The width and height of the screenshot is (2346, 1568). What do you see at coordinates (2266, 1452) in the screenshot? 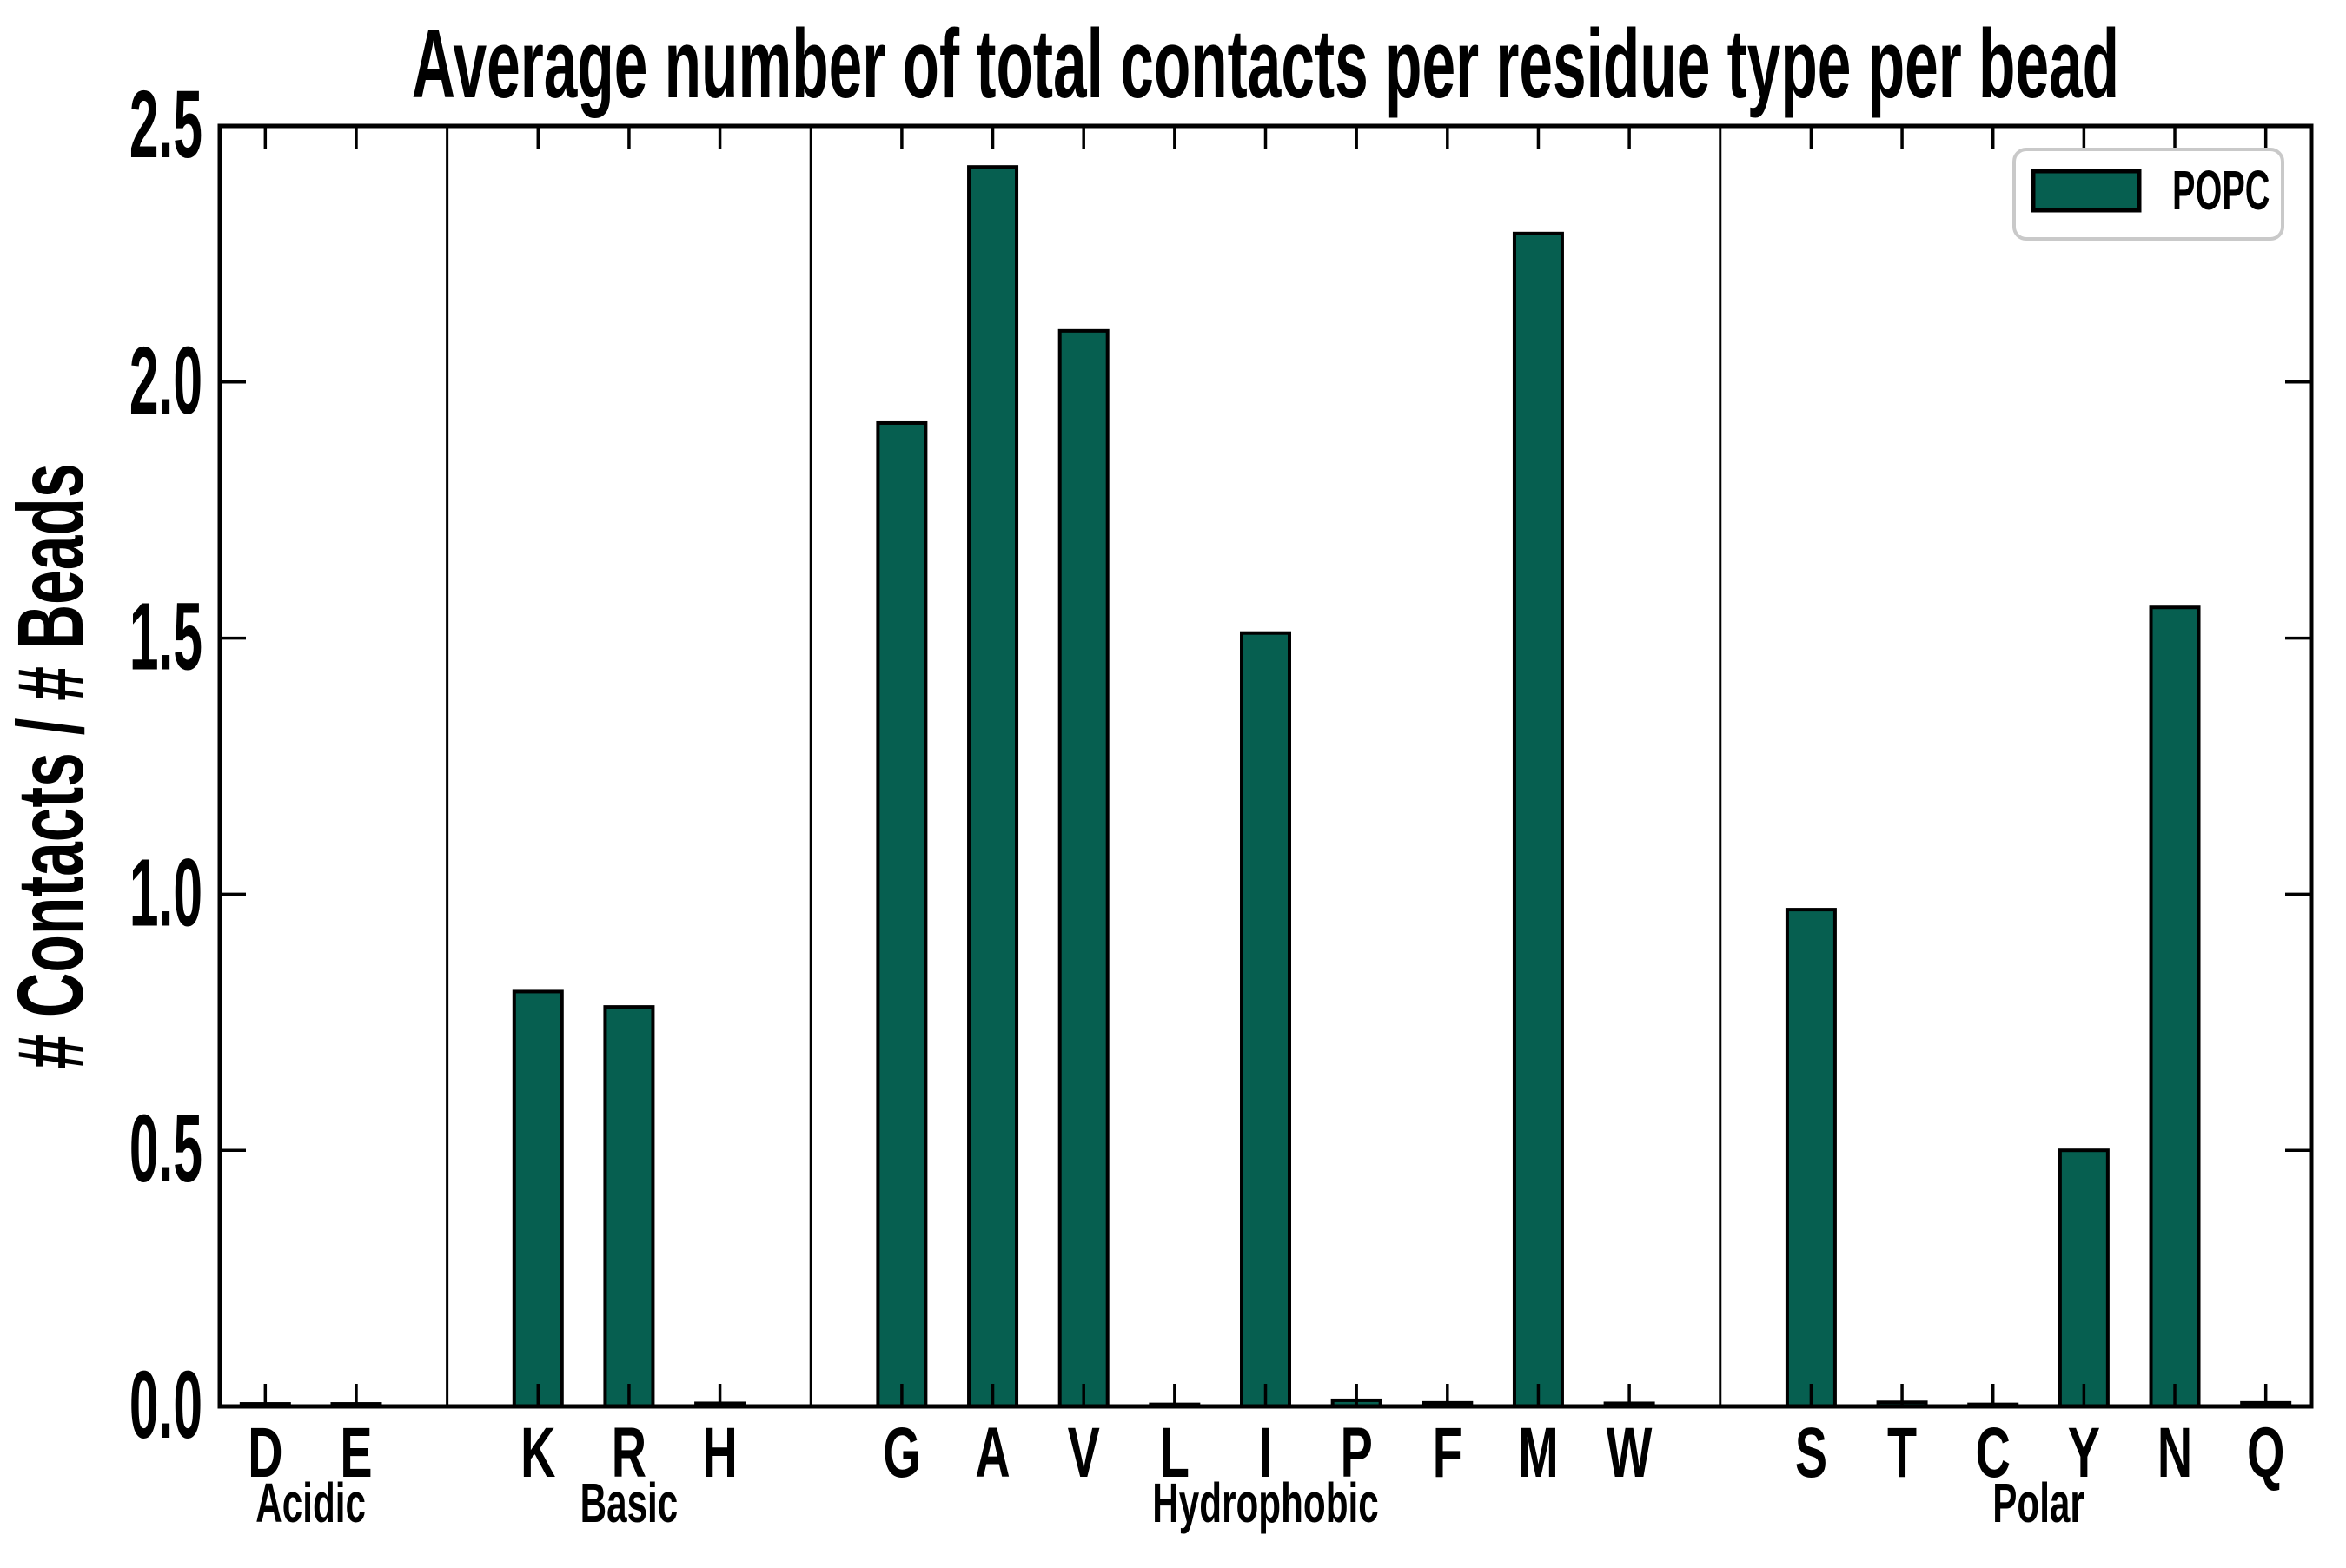
I see `residue-label-Q: Q` at bounding box center [2266, 1452].